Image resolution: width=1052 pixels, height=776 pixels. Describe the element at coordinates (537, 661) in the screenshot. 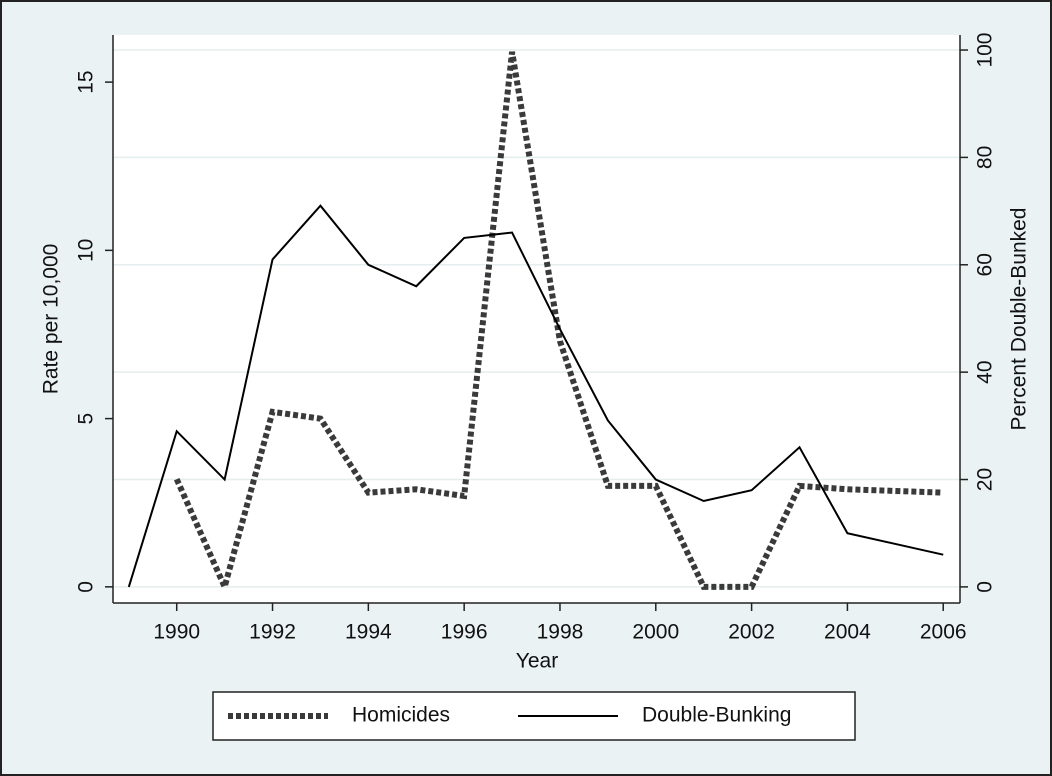

I see `x-axis-title: Year` at that location.